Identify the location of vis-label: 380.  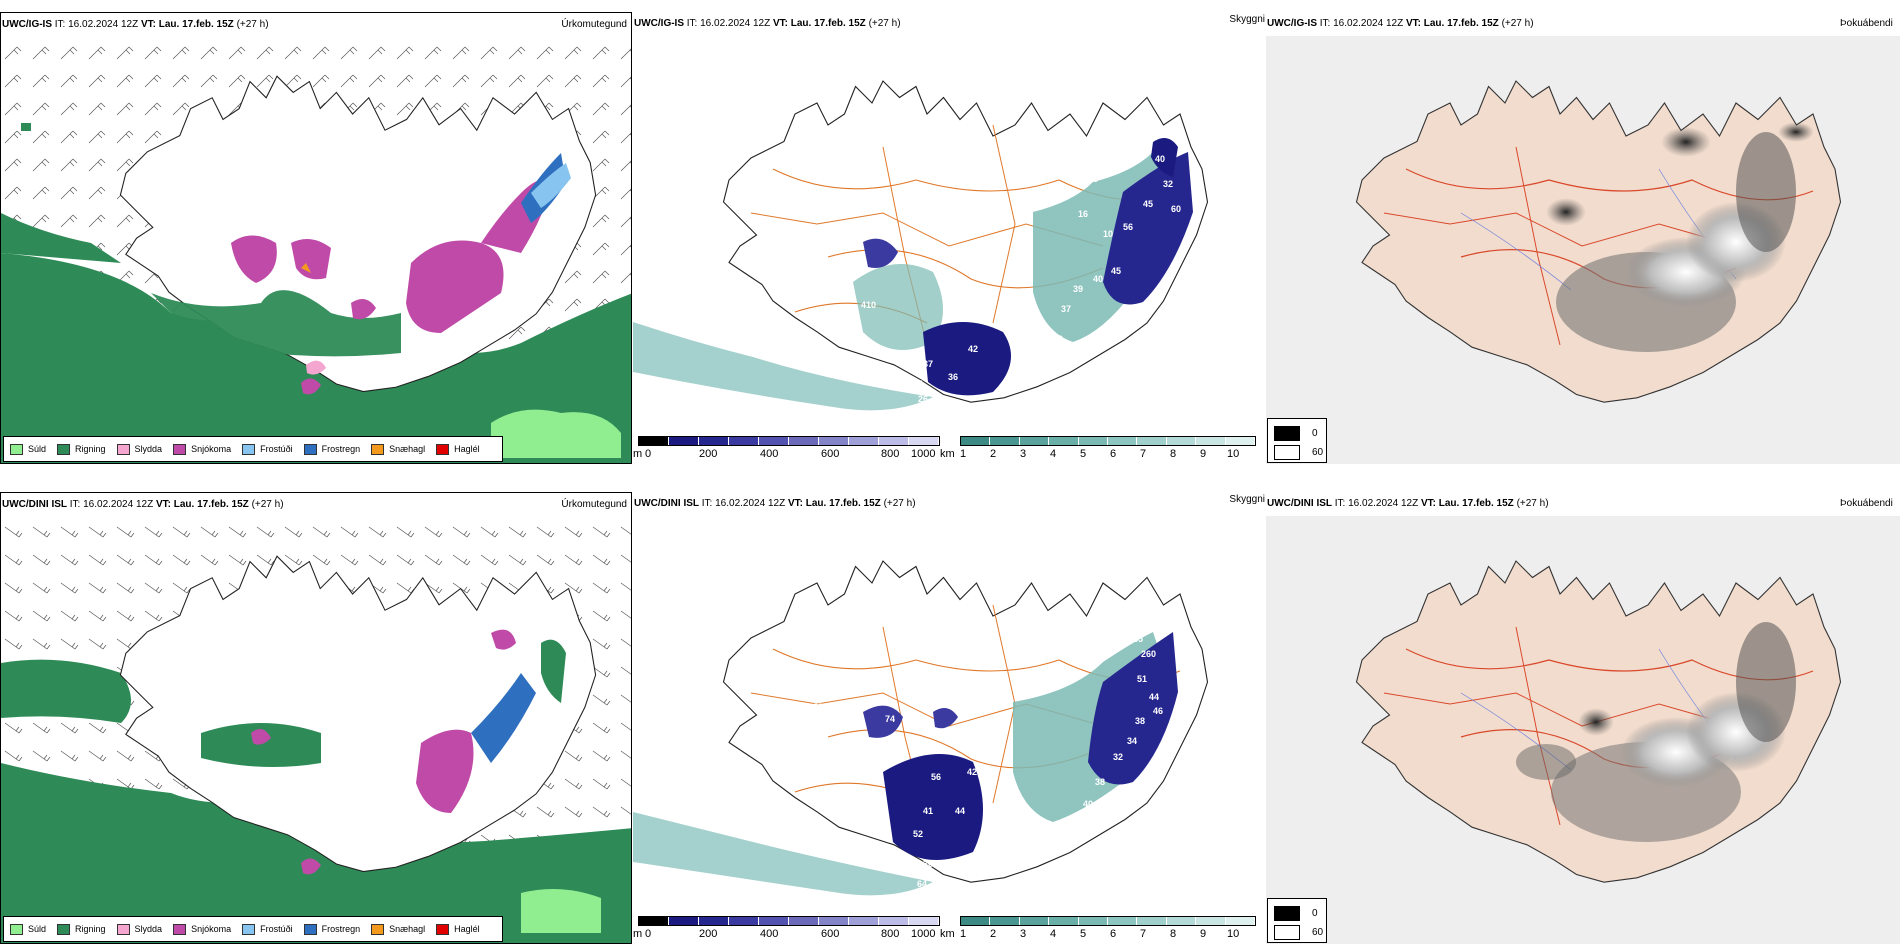
(1138, 629).